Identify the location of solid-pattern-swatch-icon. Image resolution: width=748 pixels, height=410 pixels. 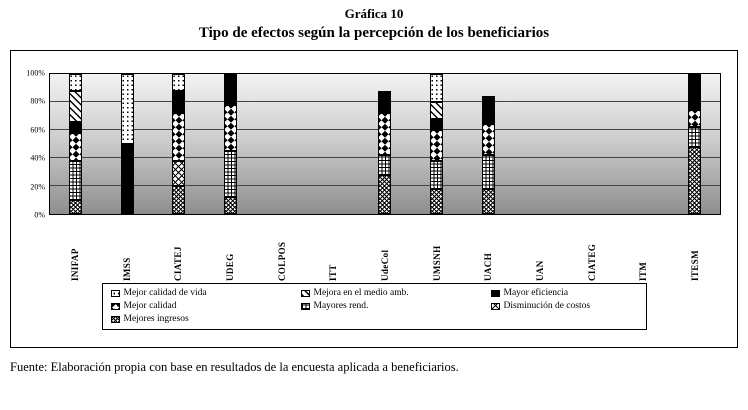
(495, 293).